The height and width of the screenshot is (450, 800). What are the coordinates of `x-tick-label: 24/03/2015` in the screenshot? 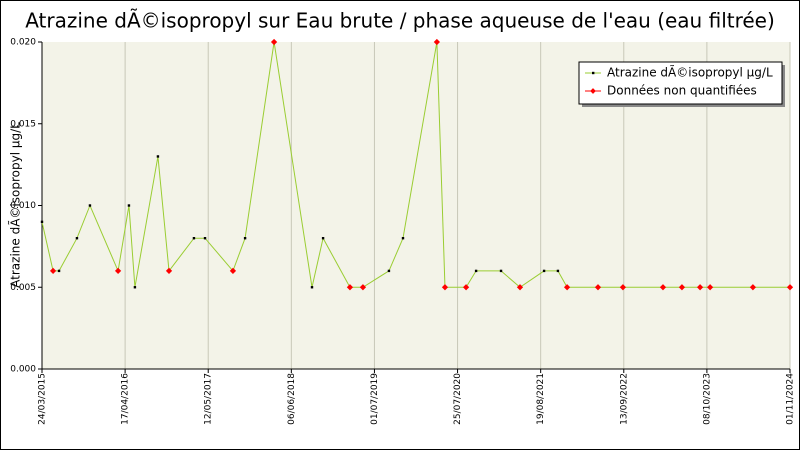 It's located at (43, 399).